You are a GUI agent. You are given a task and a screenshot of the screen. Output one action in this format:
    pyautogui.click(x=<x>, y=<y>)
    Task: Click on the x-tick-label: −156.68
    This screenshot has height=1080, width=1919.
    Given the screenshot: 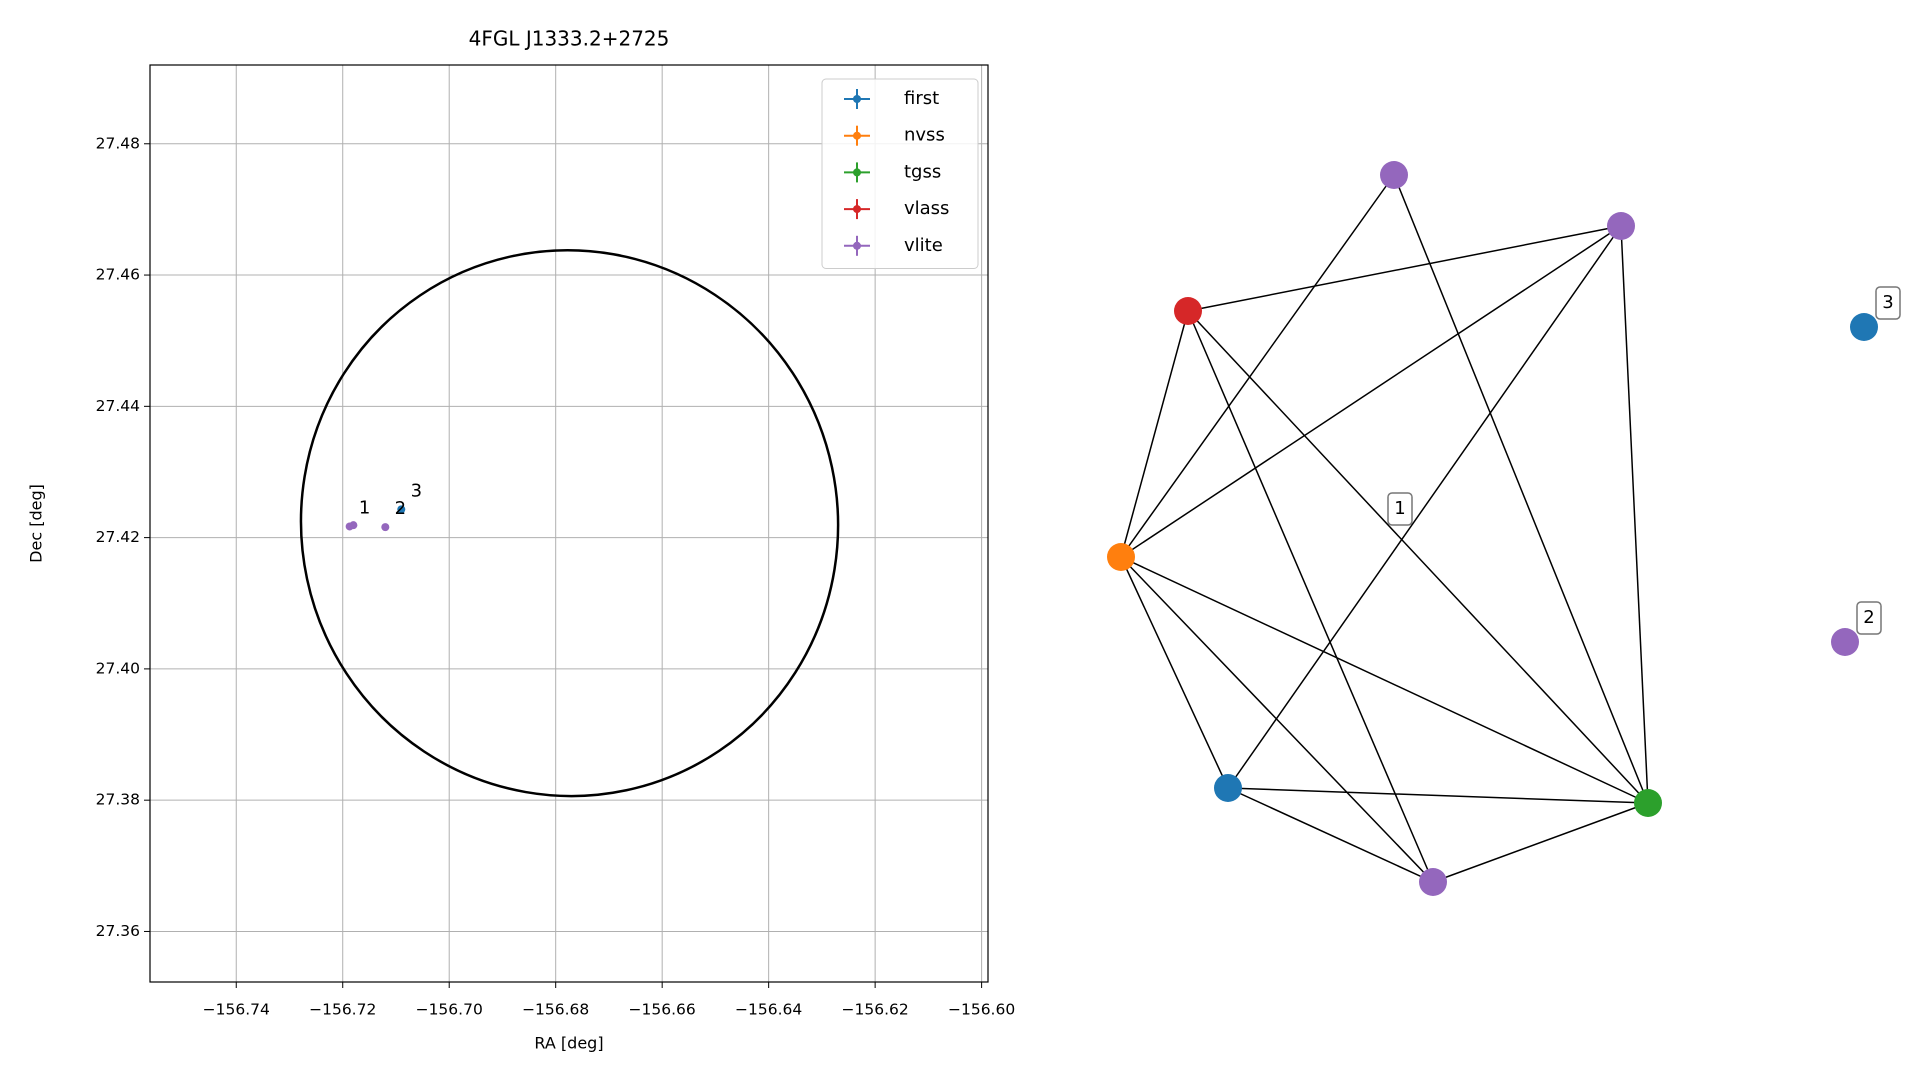 What is the action you would take?
    pyautogui.click(x=555, y=1010)
    